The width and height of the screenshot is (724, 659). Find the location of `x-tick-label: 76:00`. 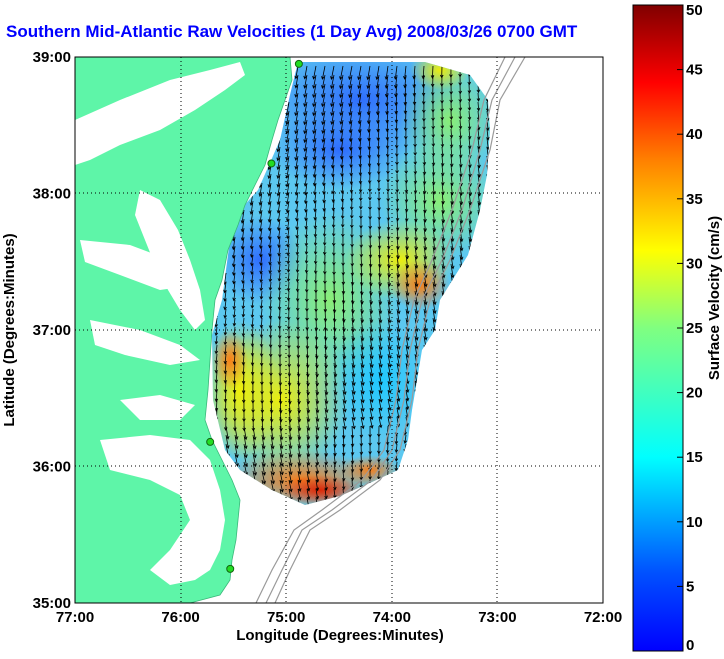

x-tick-label: 76:00 is located at coordinates (180, 617).